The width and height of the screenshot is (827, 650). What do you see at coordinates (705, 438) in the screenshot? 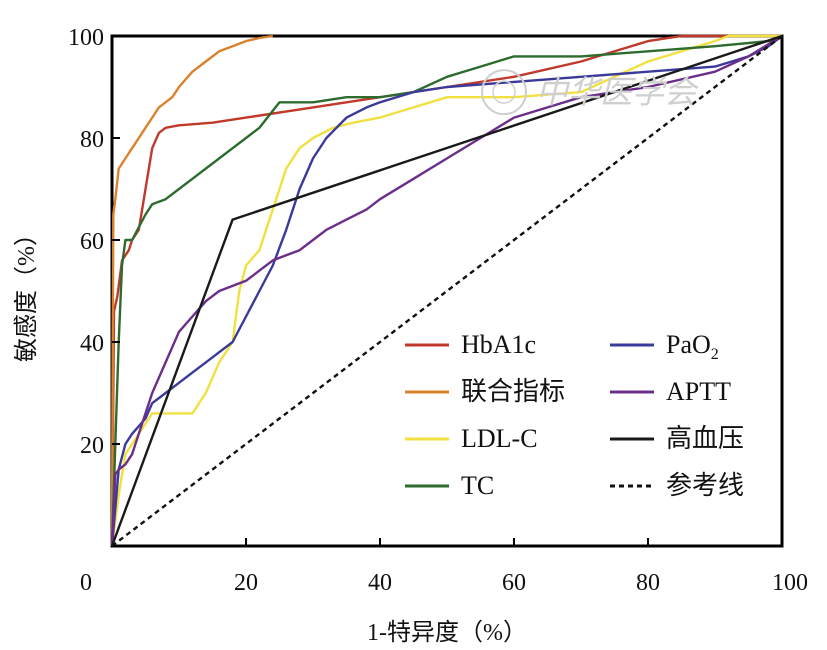
I see `legend-label-6: 高血压` at bounding box center [705, 438].